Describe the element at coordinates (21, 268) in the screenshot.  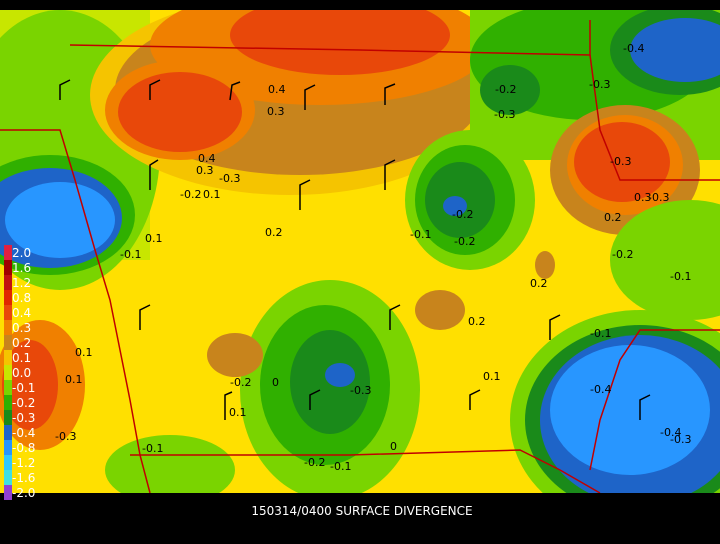
I see `legend-label: 1.6` at that location.